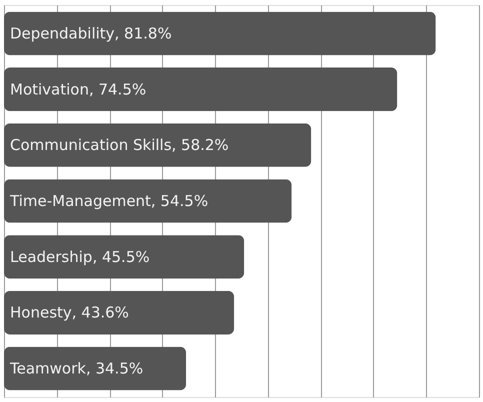 This screenshot has height=402, width=483. I want to click on data-label: , 54.5%, so click(179, 201).